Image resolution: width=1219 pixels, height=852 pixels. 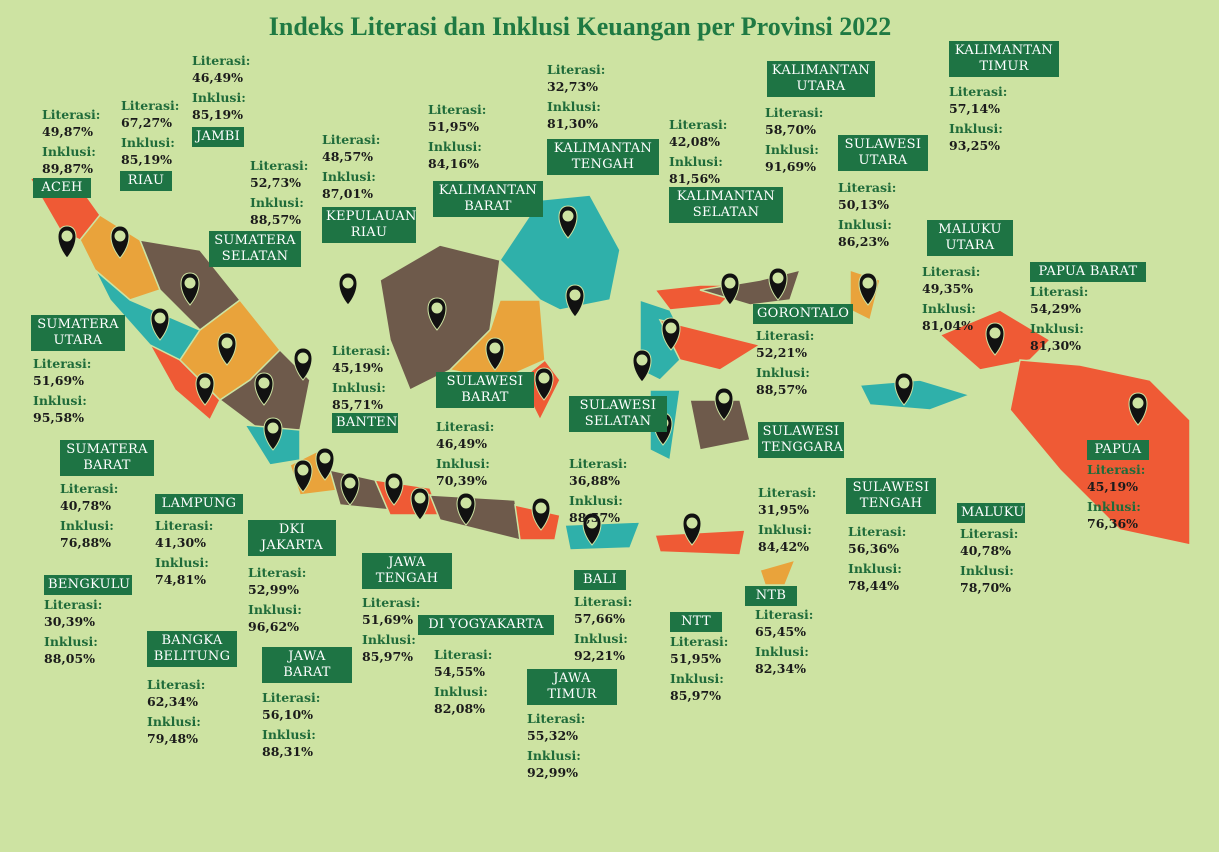 What do you see at coordinates (573, 123) in the screenshot?
I see `inklusi-value: 81,30%` at bounding box center [573, 123].